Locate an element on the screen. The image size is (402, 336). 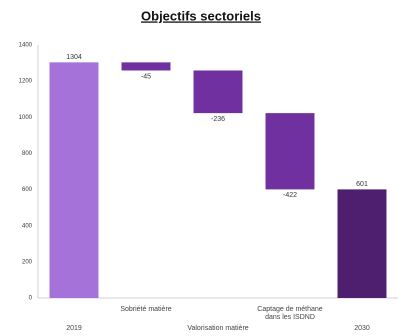
x-tick-label: 2019 is located at coordinates (74, 328).